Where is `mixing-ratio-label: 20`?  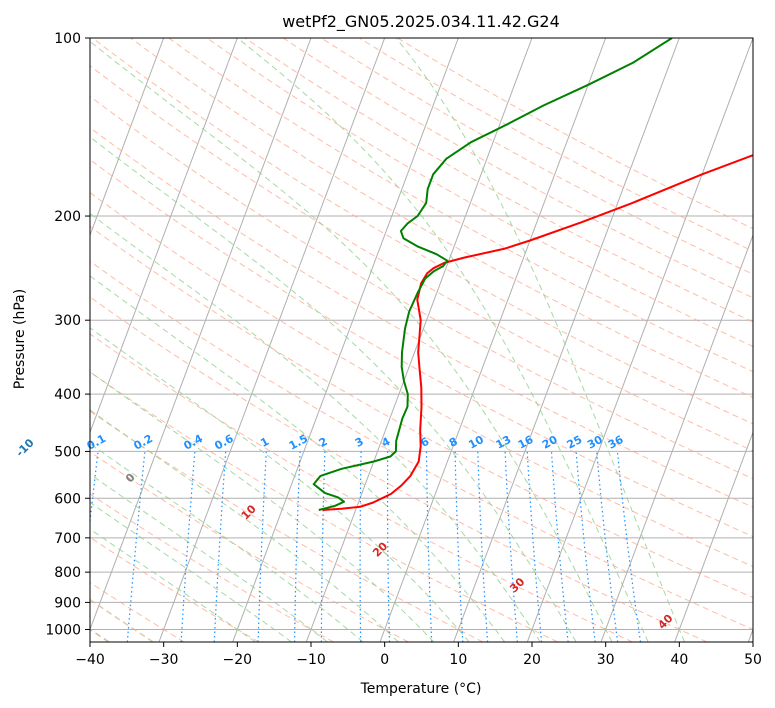
mixing-ratio-label: 20 is located at coordinates (550, 442).